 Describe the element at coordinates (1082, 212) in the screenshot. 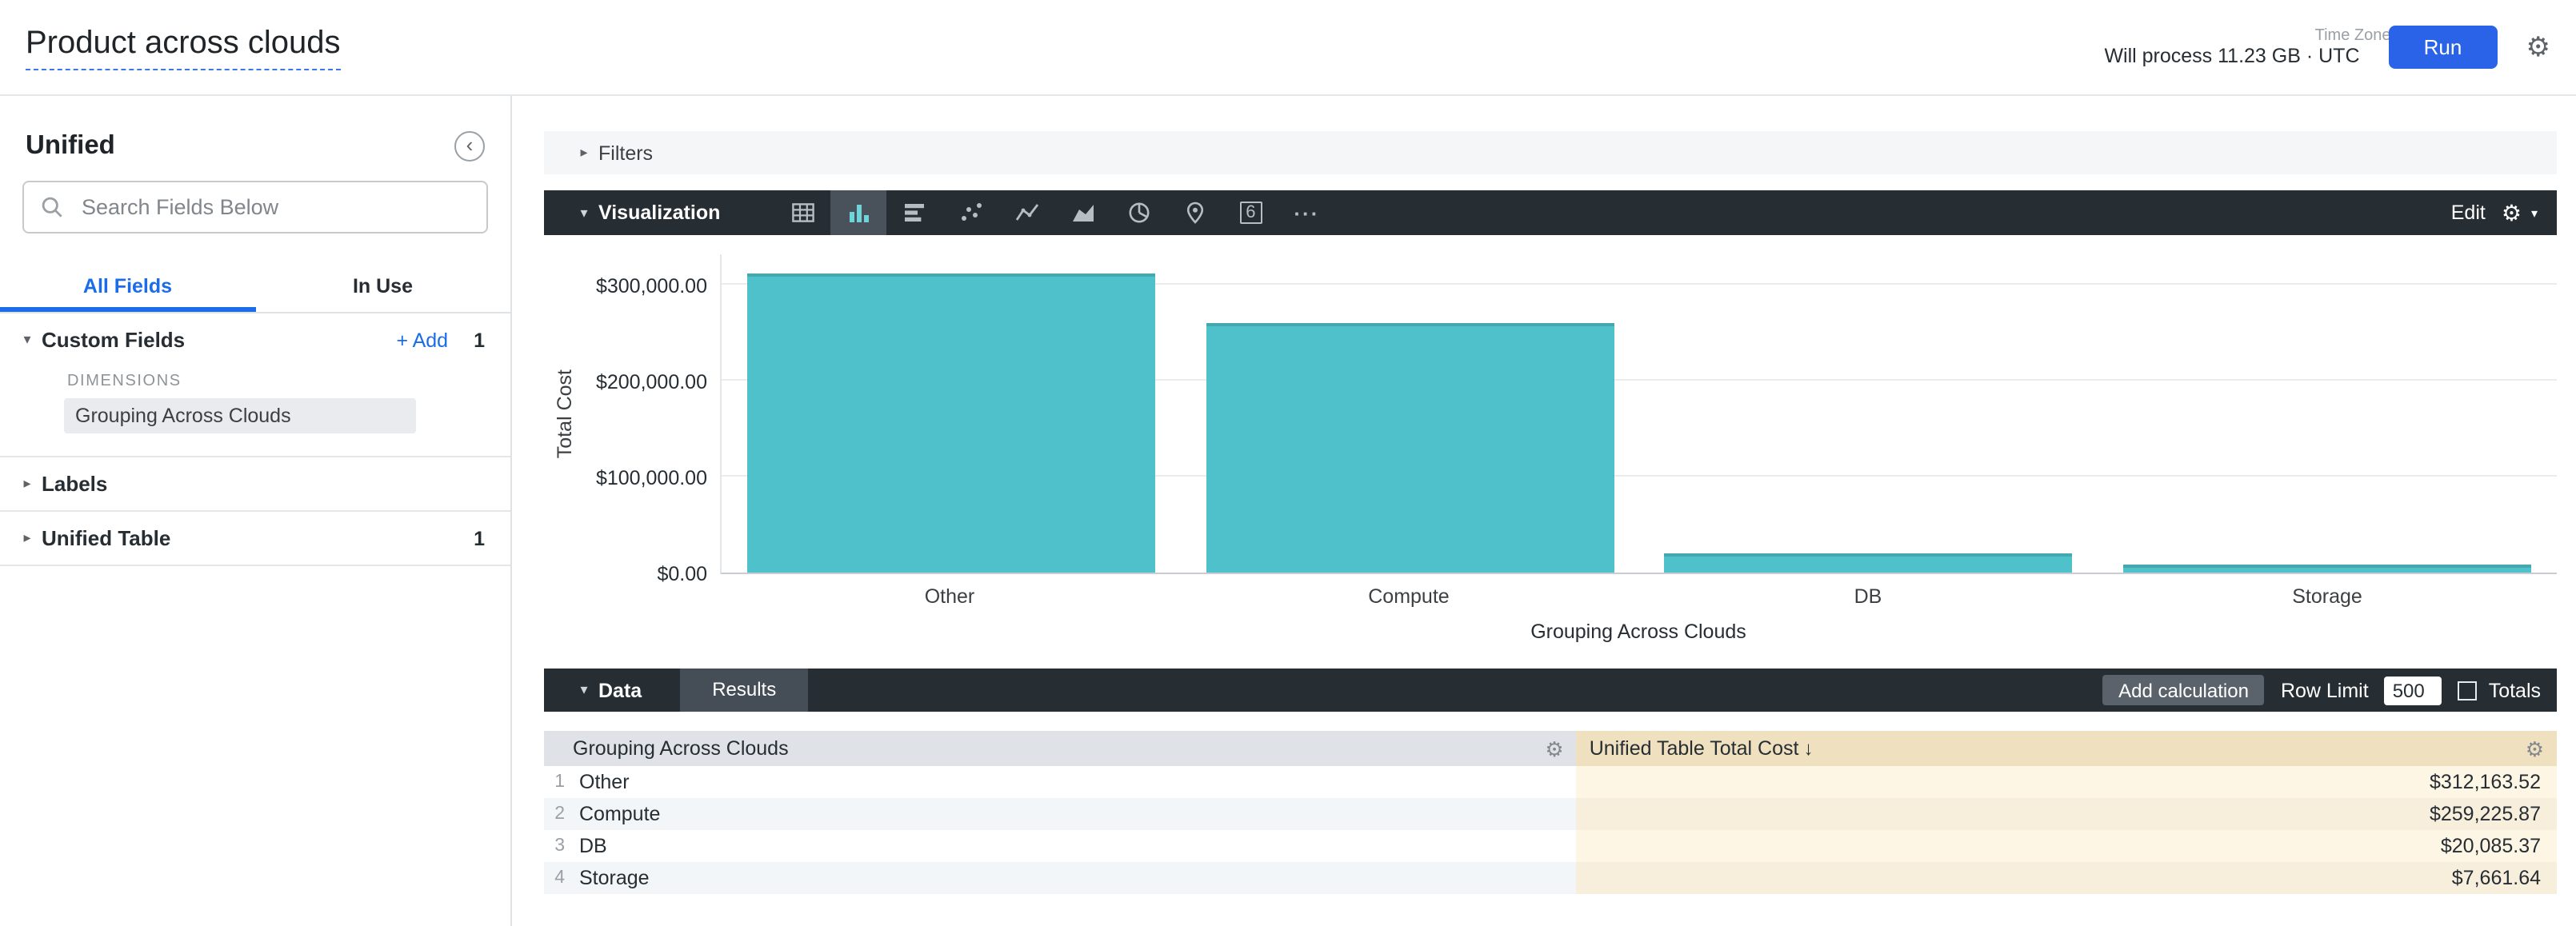

I see `area-chart-icon` at that location.